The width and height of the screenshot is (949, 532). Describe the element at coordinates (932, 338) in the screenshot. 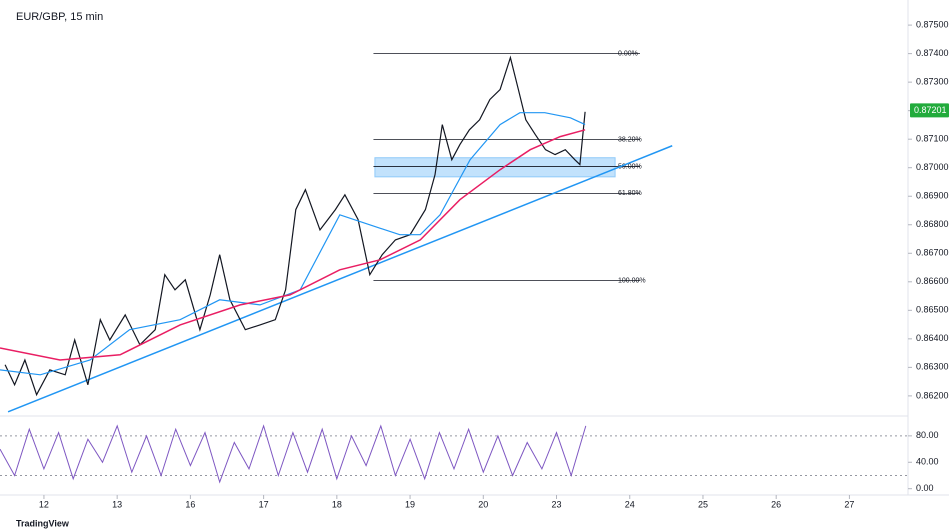

I see `y-tick-label: 0.86400` at that location.